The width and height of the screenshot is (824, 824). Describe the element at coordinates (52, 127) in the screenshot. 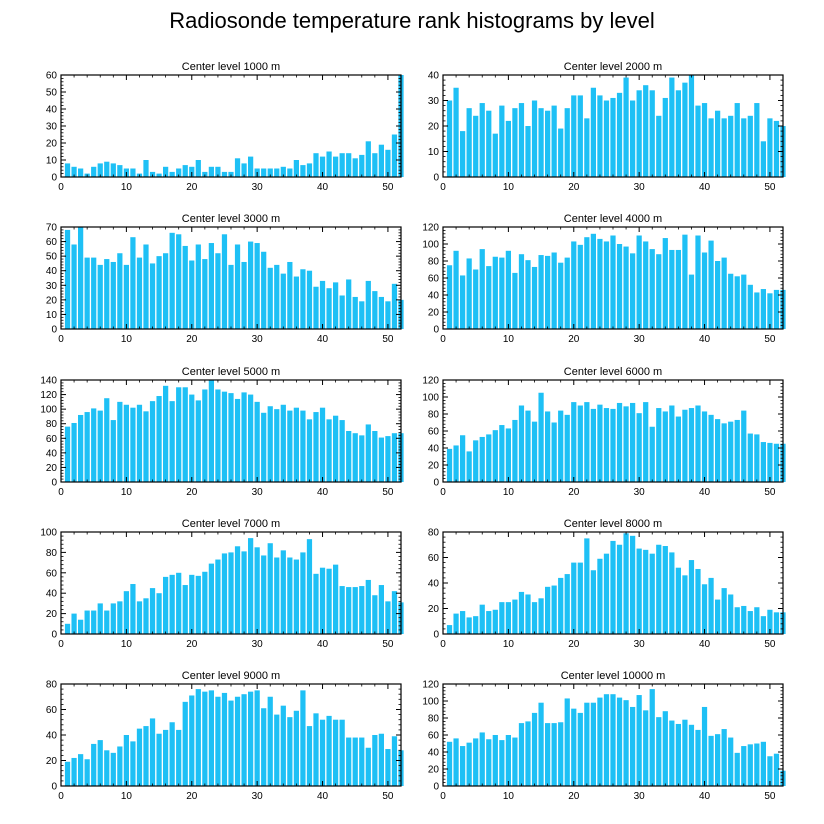

I see `y-tick-label: 30` at that location.